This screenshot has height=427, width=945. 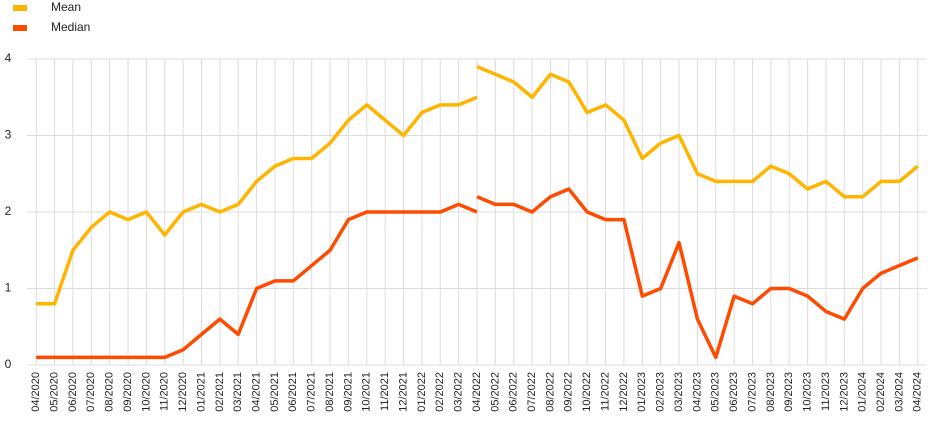 I want to click on x-tick-label: 03/2023, so click(x=679, y=392).